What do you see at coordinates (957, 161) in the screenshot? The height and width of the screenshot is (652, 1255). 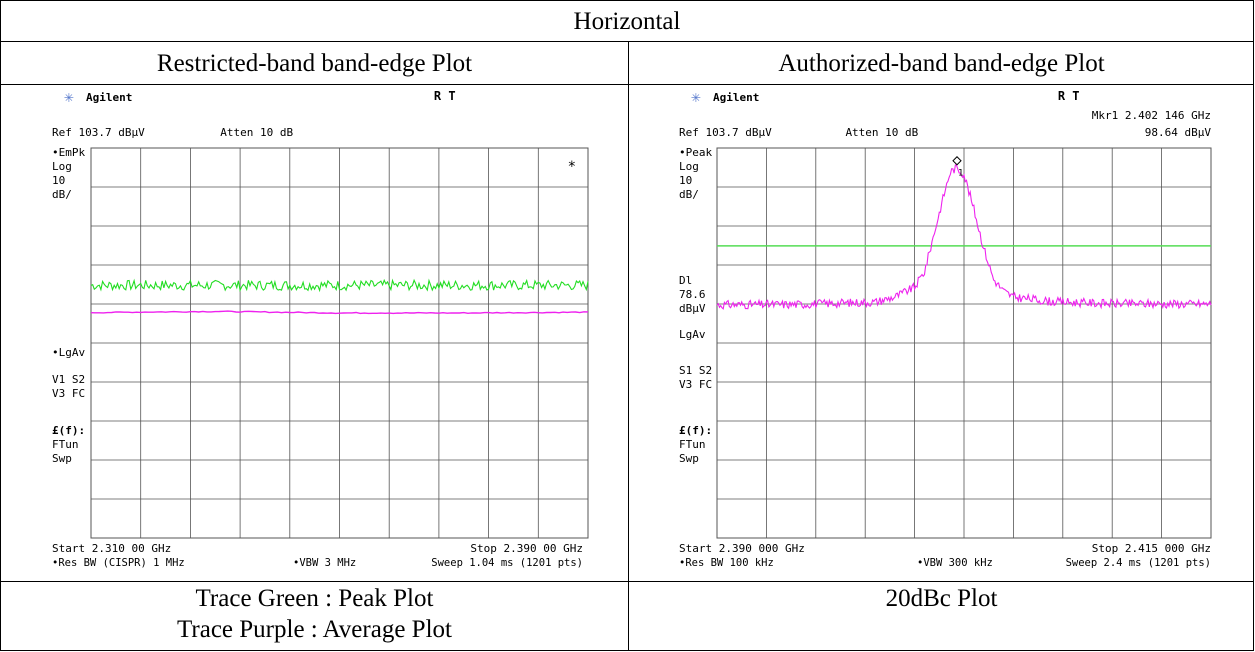 I see `marker-diamond-icon` at bounding box center [957, 161].